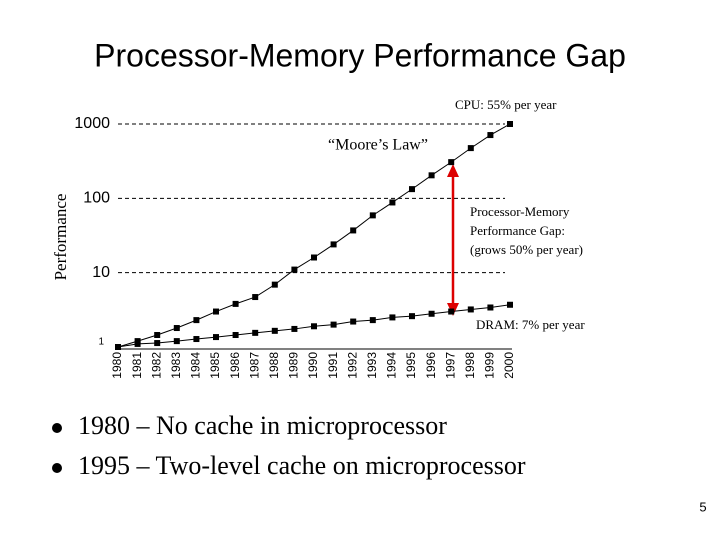 The height and width of the screenshot is (540, 720). Describe the element at coordinates (294, 365) in the screenshot. I see `x-tick-label: 1989` at that location.